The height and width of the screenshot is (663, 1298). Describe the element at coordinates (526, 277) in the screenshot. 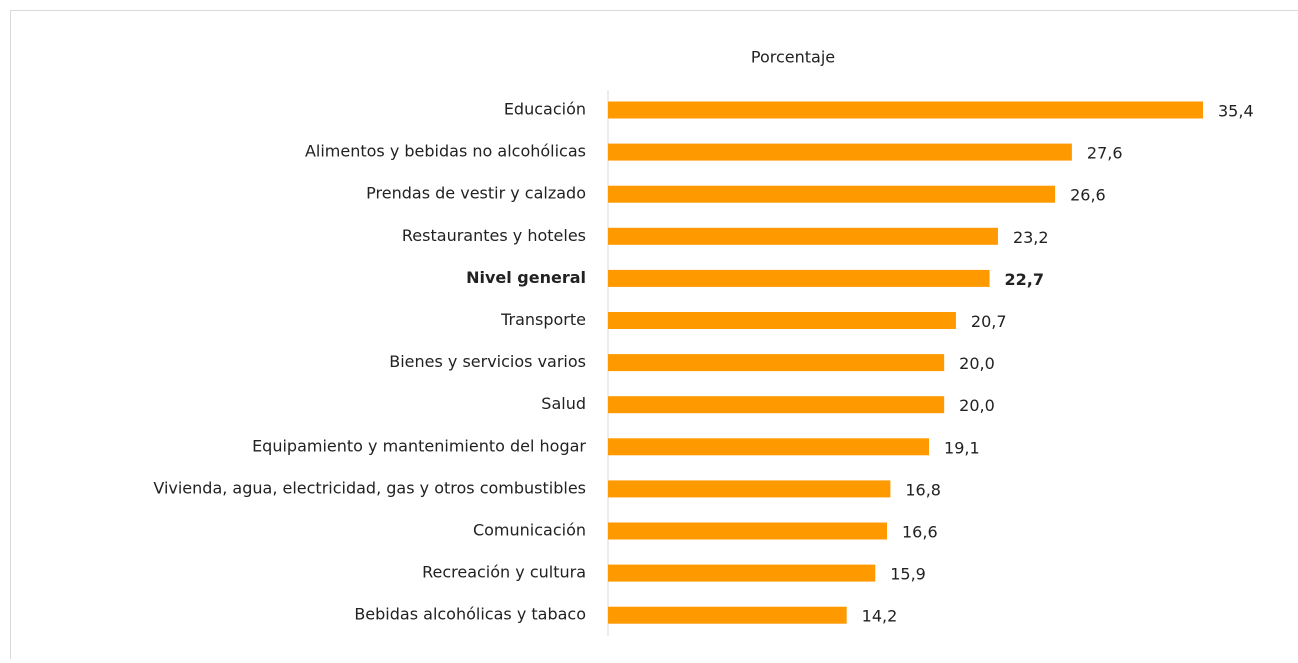

I see `category-label: Nivel general` at that location.